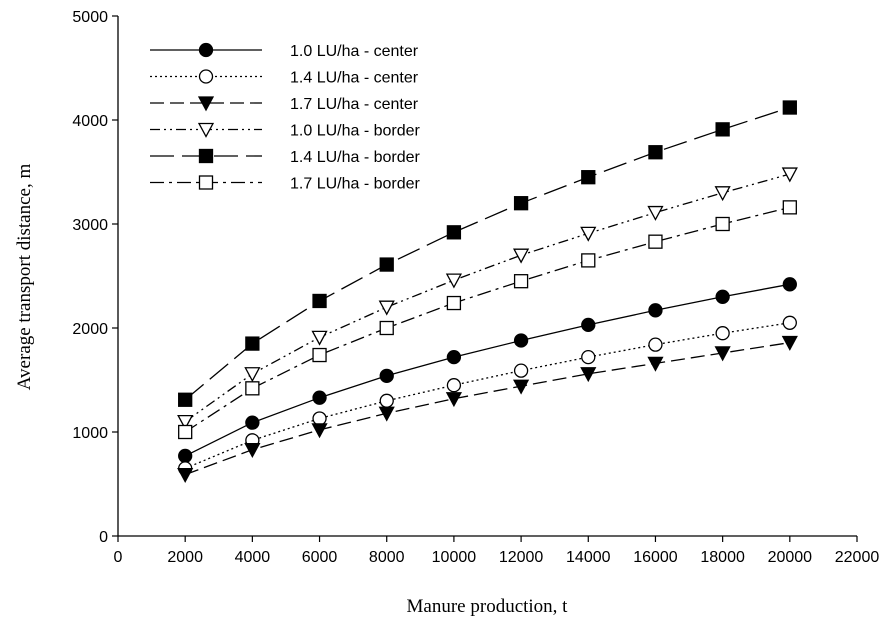 This screenshot has height=623, width=882. Describe the element at coordinates (454, 557) in the screenshot. I see `x-tick-label: 10000` at that location.